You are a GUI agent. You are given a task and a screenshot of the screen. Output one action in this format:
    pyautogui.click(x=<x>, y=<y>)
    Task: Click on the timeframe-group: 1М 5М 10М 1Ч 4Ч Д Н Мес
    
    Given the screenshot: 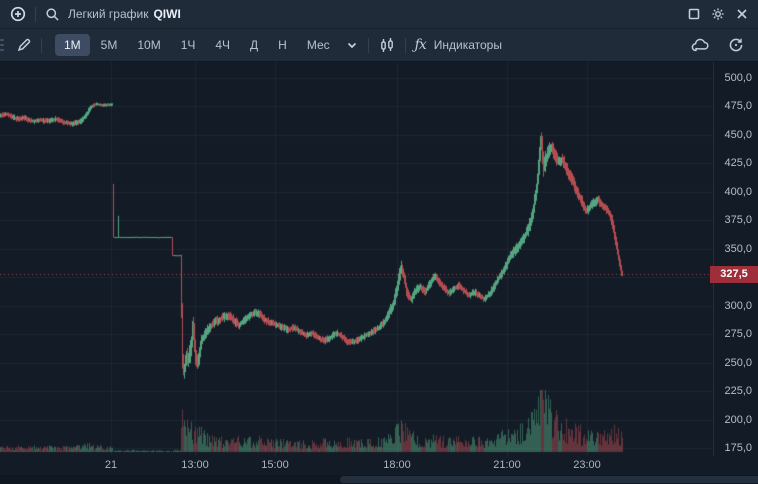 What is the action you would take?
    pyautogui.click(x=197, y=45)
    